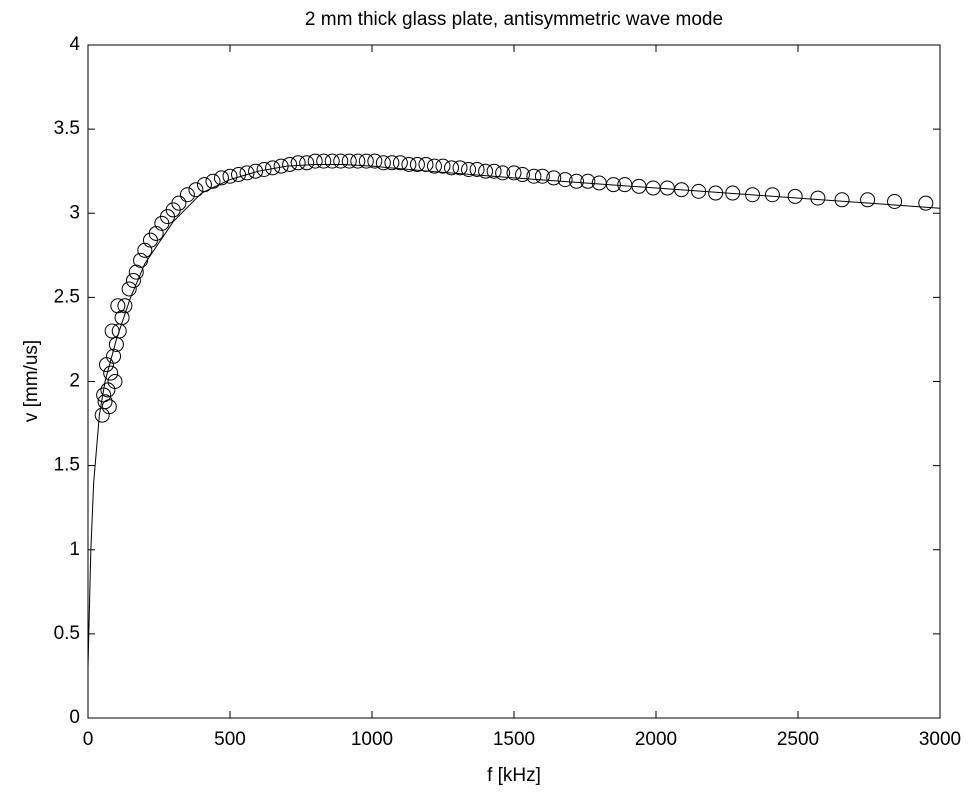 The image size is (976, 792). Describe the element at coordinates (31, 381) in the screenshot. I see `y-axis-label: v [mm/us]` at that location.